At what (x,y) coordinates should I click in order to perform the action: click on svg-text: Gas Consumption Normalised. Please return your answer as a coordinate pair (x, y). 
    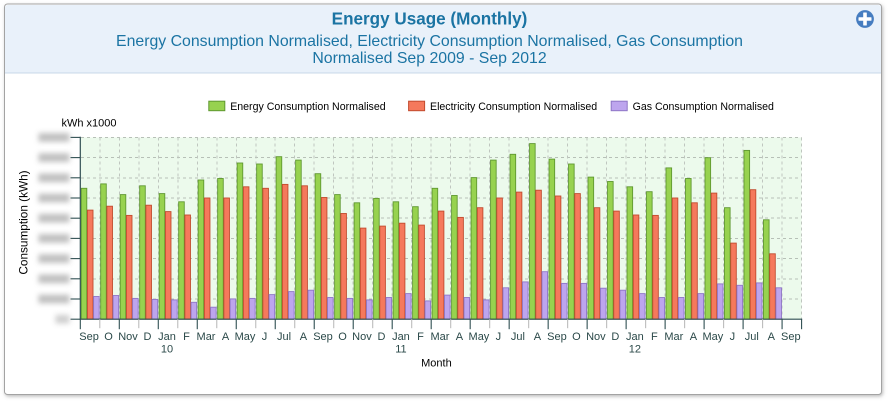
    Looking at the image, I should click on (703, 107).